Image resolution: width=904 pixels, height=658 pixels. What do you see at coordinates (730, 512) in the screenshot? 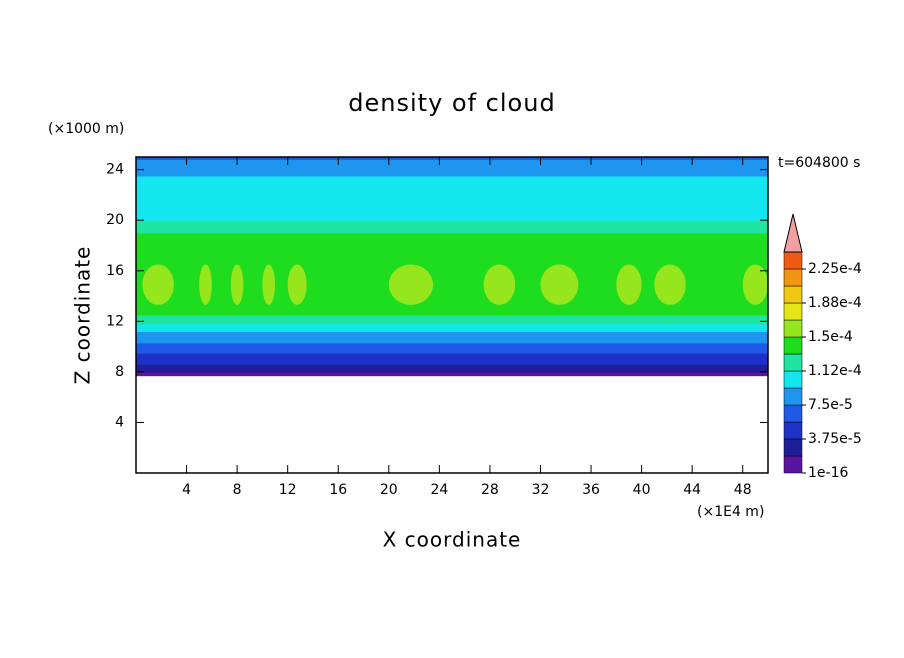
I see `x-unit: (×1E4 m)` at bounding box center [730, 512].